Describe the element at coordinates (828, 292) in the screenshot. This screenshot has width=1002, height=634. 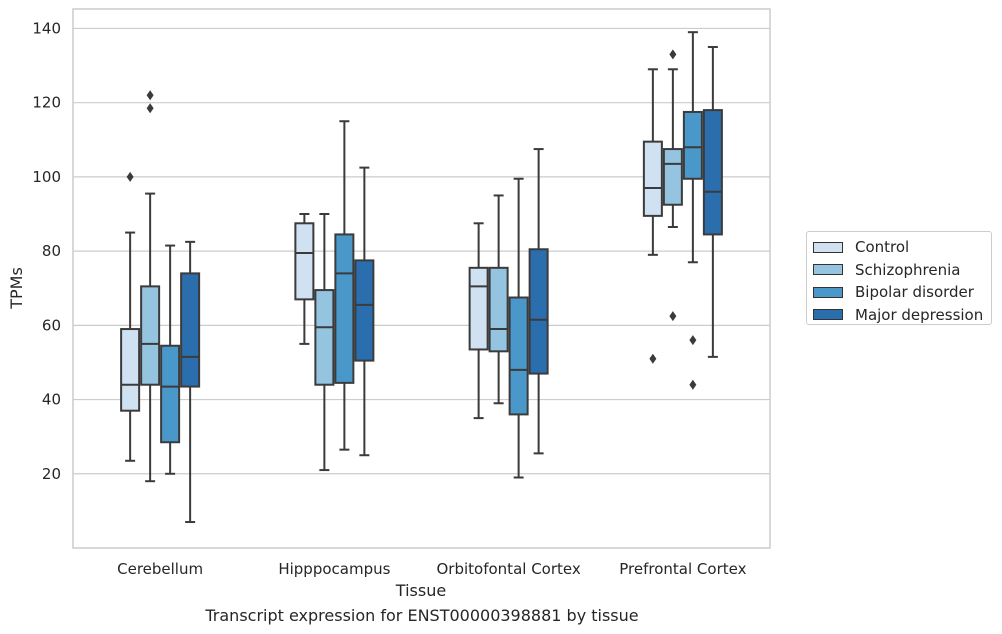
I see `legend-swatch-bipolar-disorder` at that location.